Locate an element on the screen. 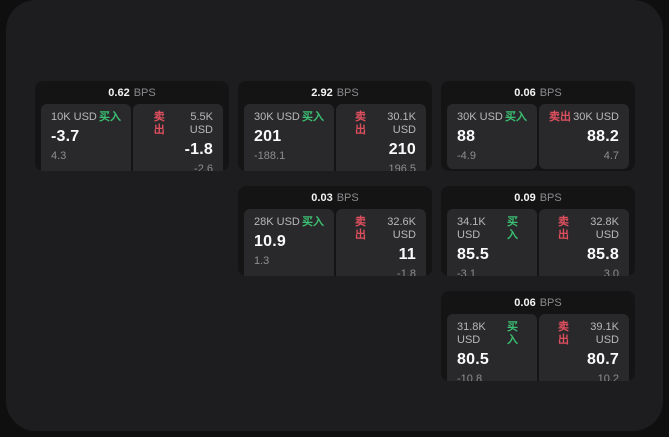 The width and height of the screenshot is (669, 437). panels: 30K USD 买入 88 -4.9 卖出 30K USD 88.2 4.7 is located at coordinates (538, 137).